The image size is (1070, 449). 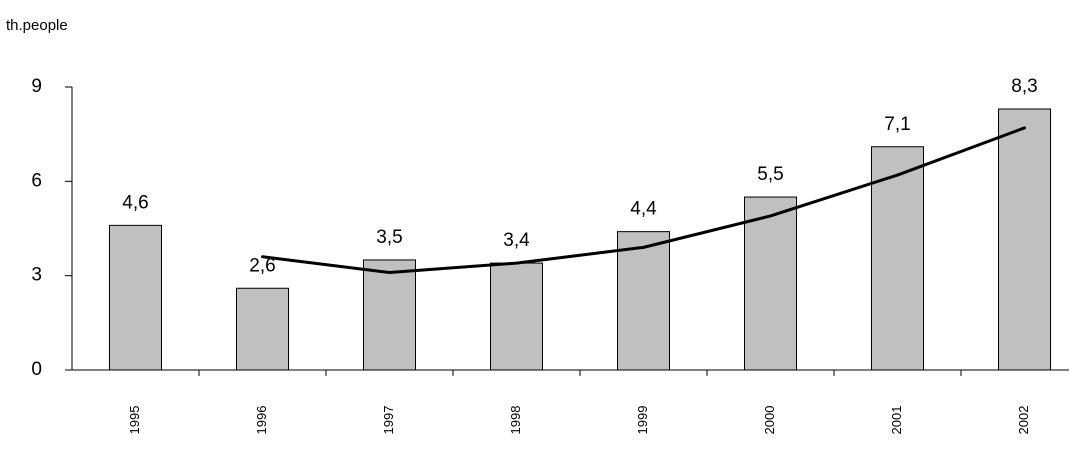 I want to click on data-label: 2,6, so click(x=262, y=265).